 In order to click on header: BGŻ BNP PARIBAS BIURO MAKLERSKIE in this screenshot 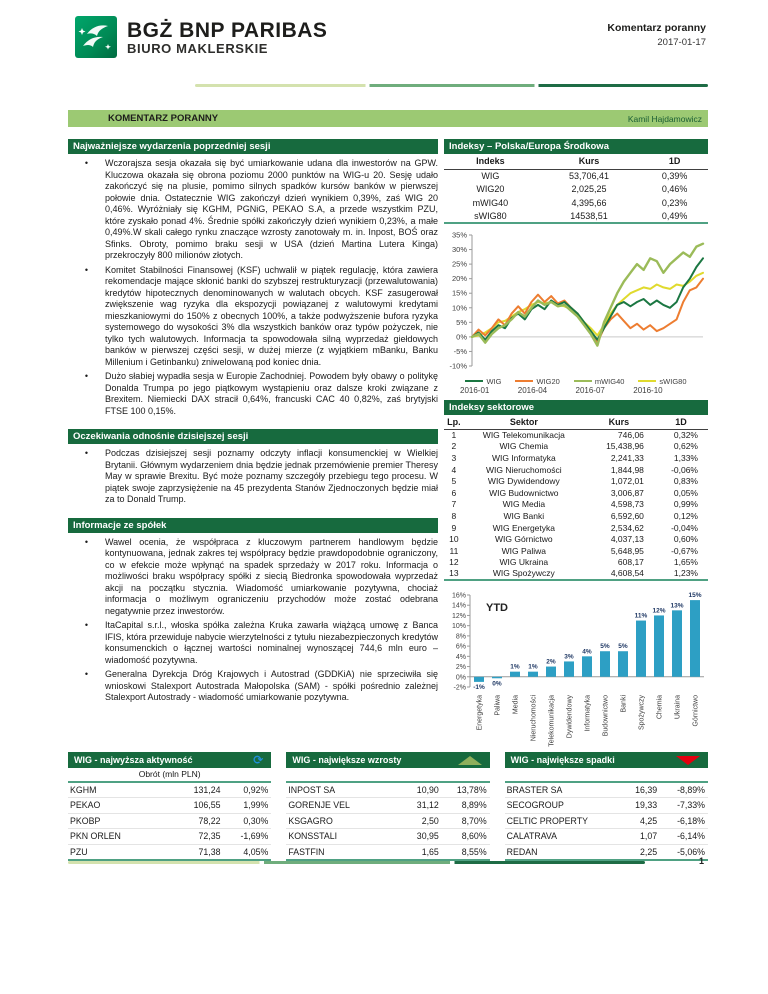, I will do `click(201, 37)`.